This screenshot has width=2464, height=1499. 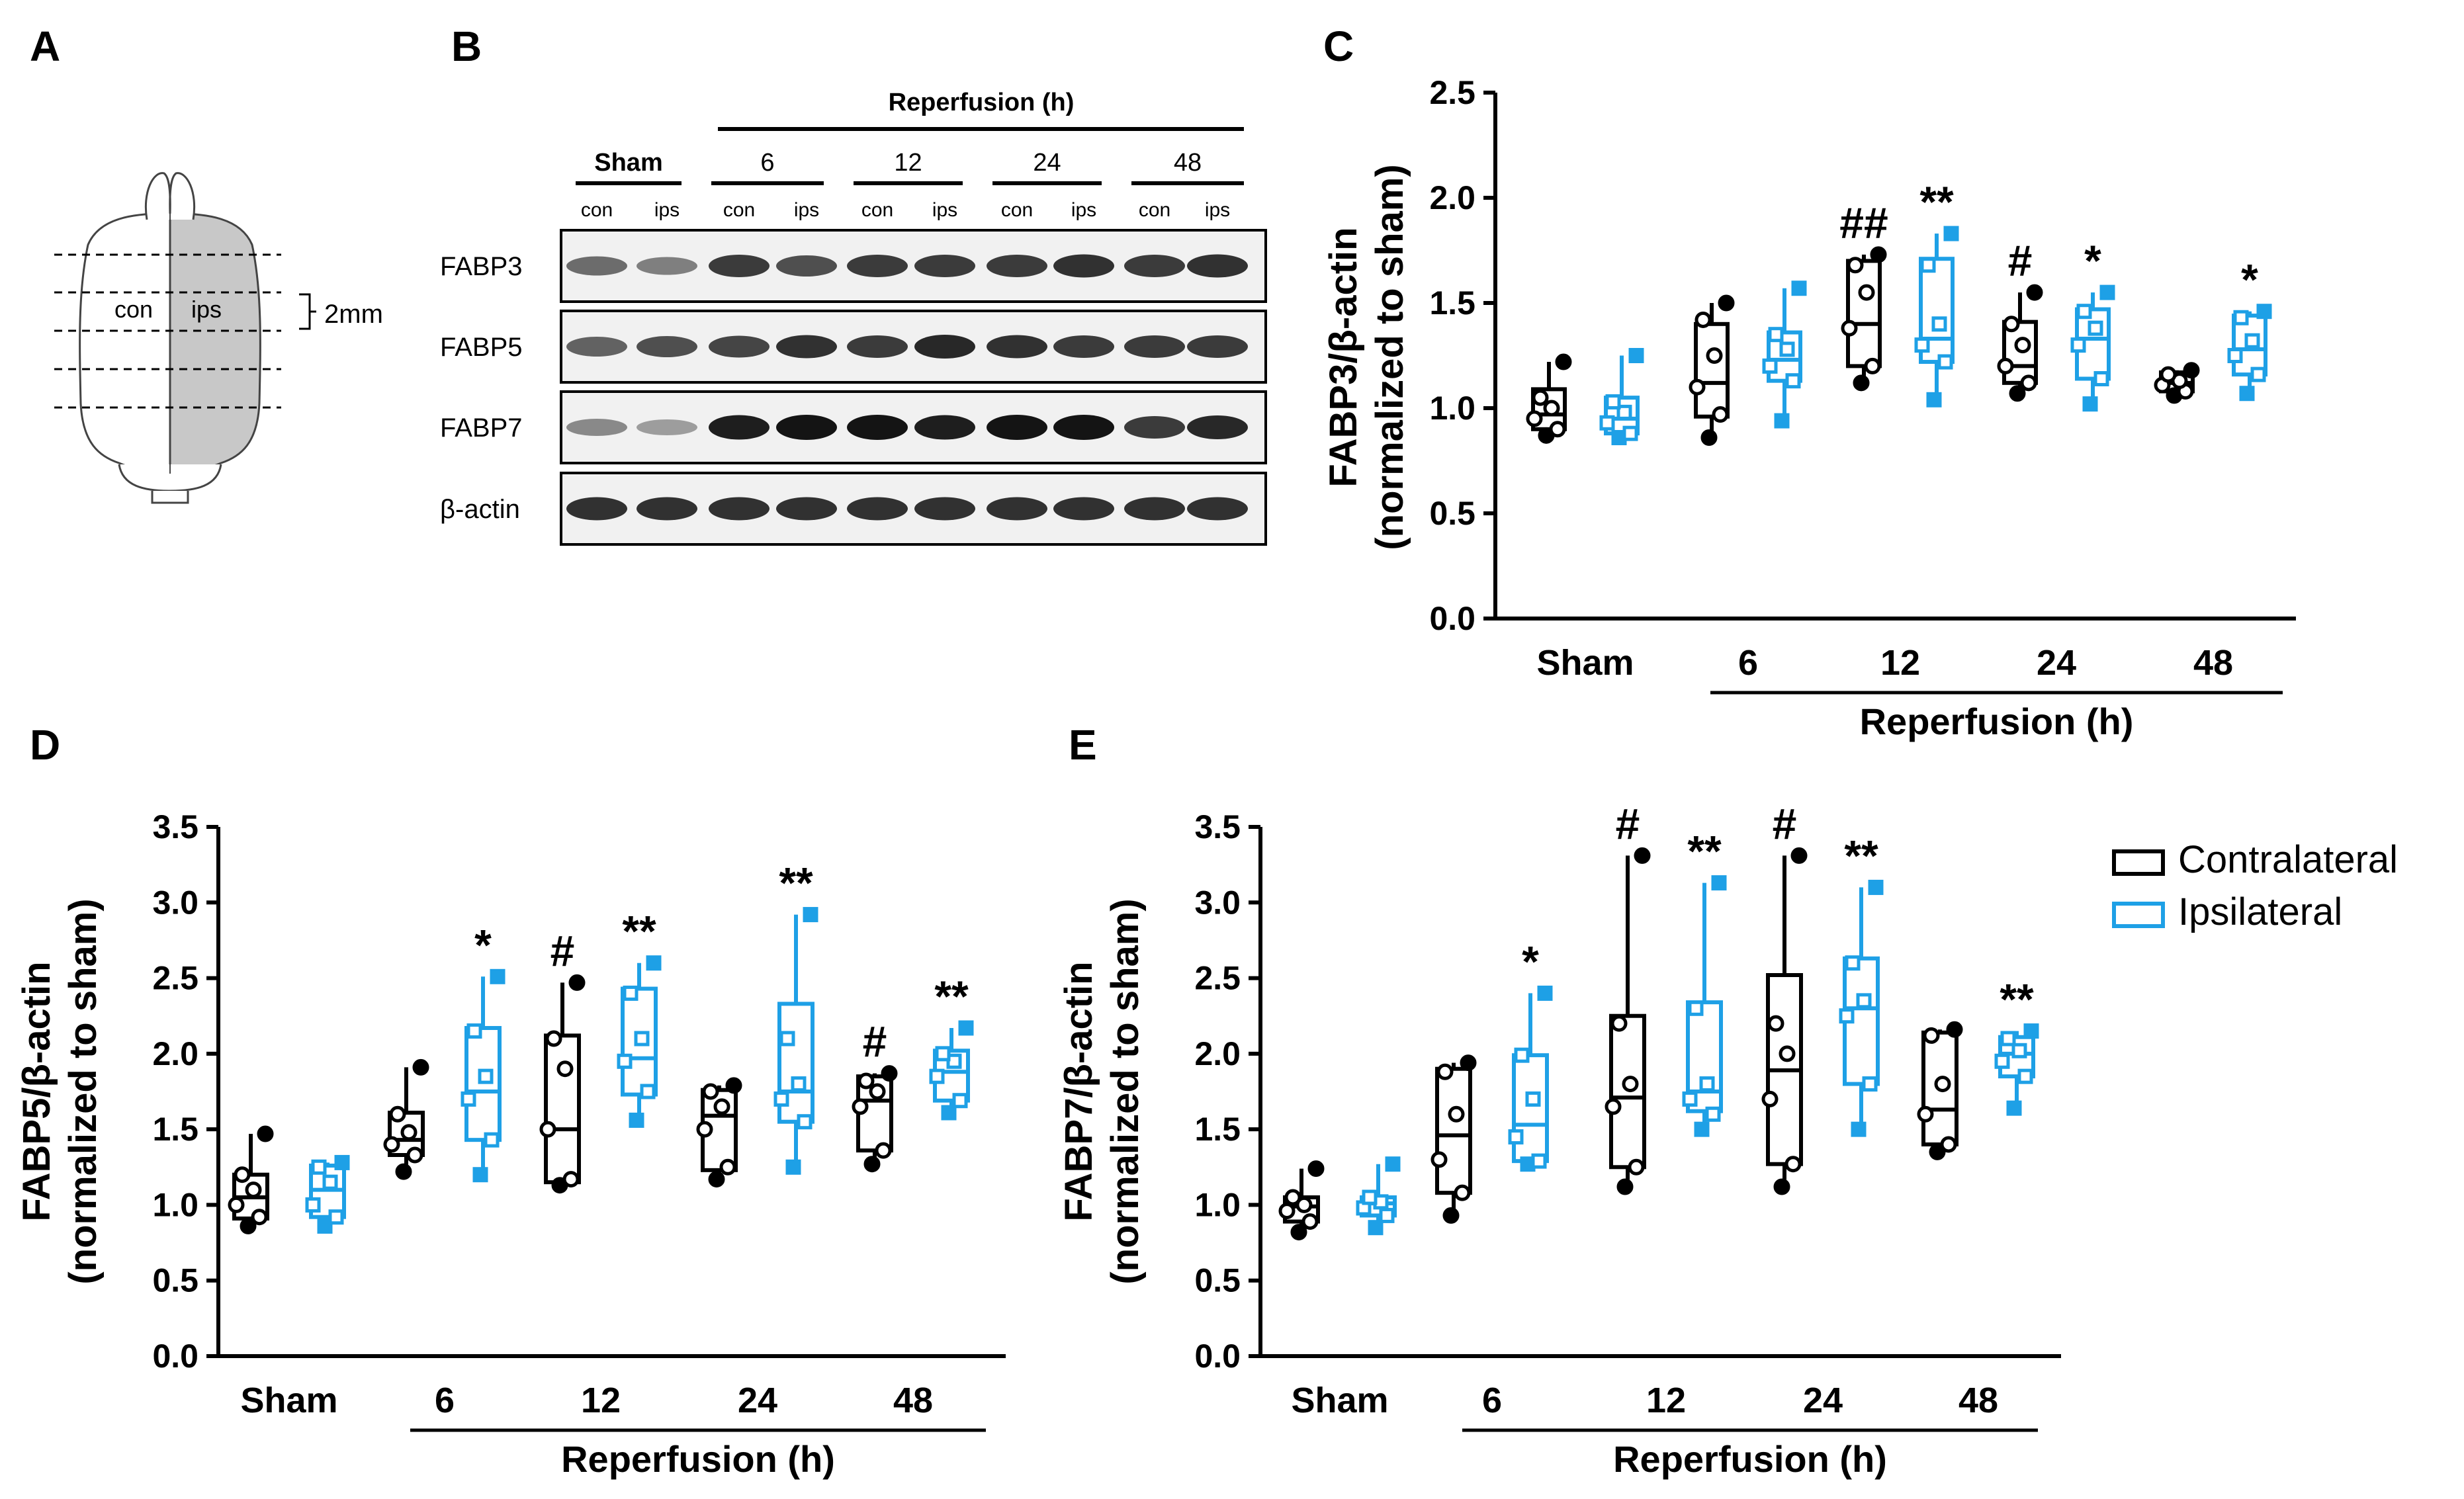 I want to click on x-group-label: Reperfusion (h), so click(x=698, y=1459).